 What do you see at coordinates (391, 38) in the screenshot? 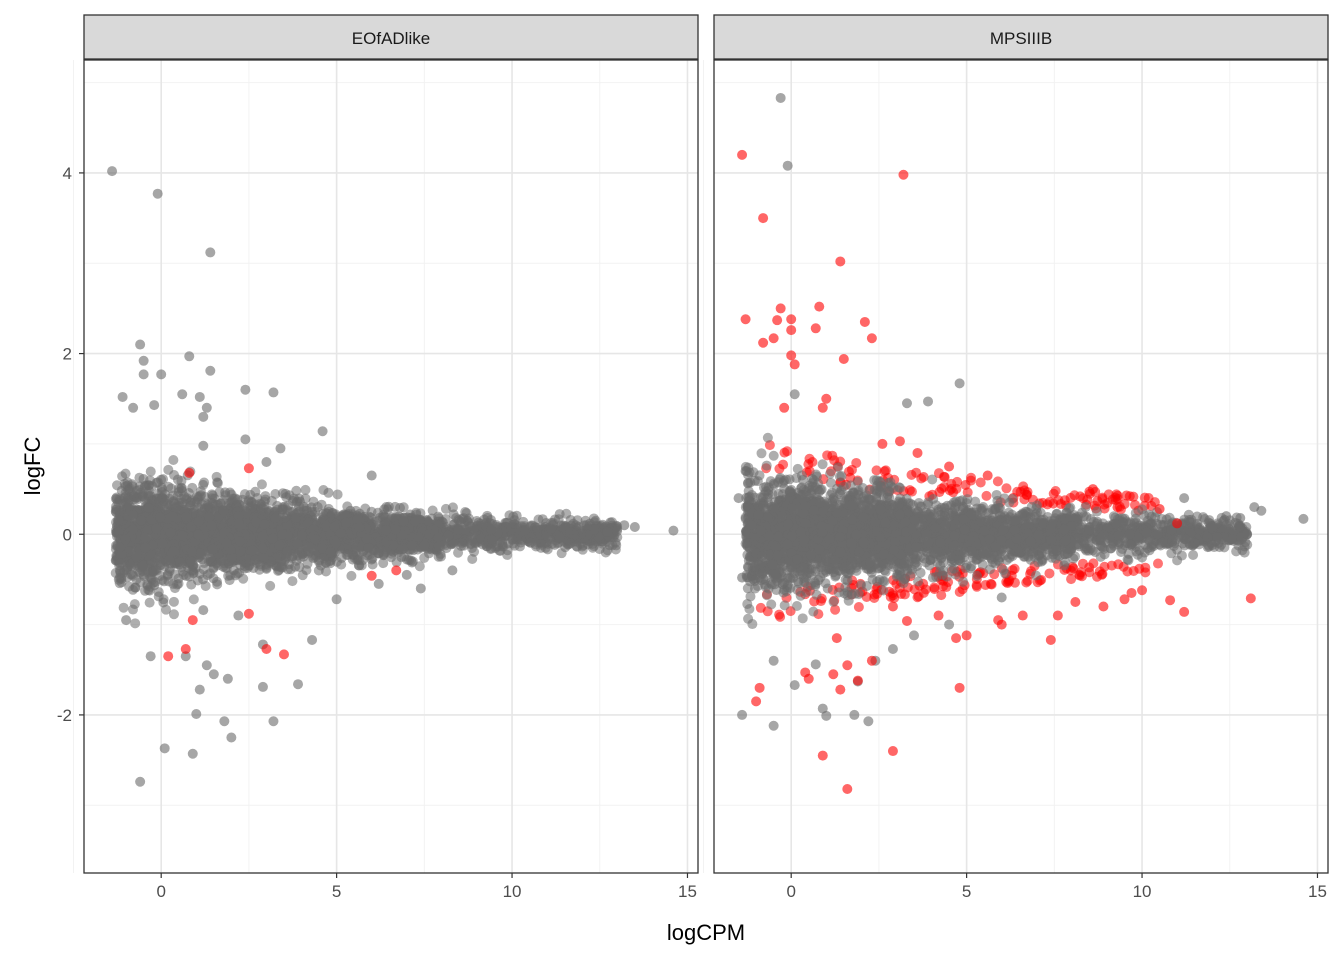
I see `strip-label: EOfADlike` at bounding box center [391, 38].